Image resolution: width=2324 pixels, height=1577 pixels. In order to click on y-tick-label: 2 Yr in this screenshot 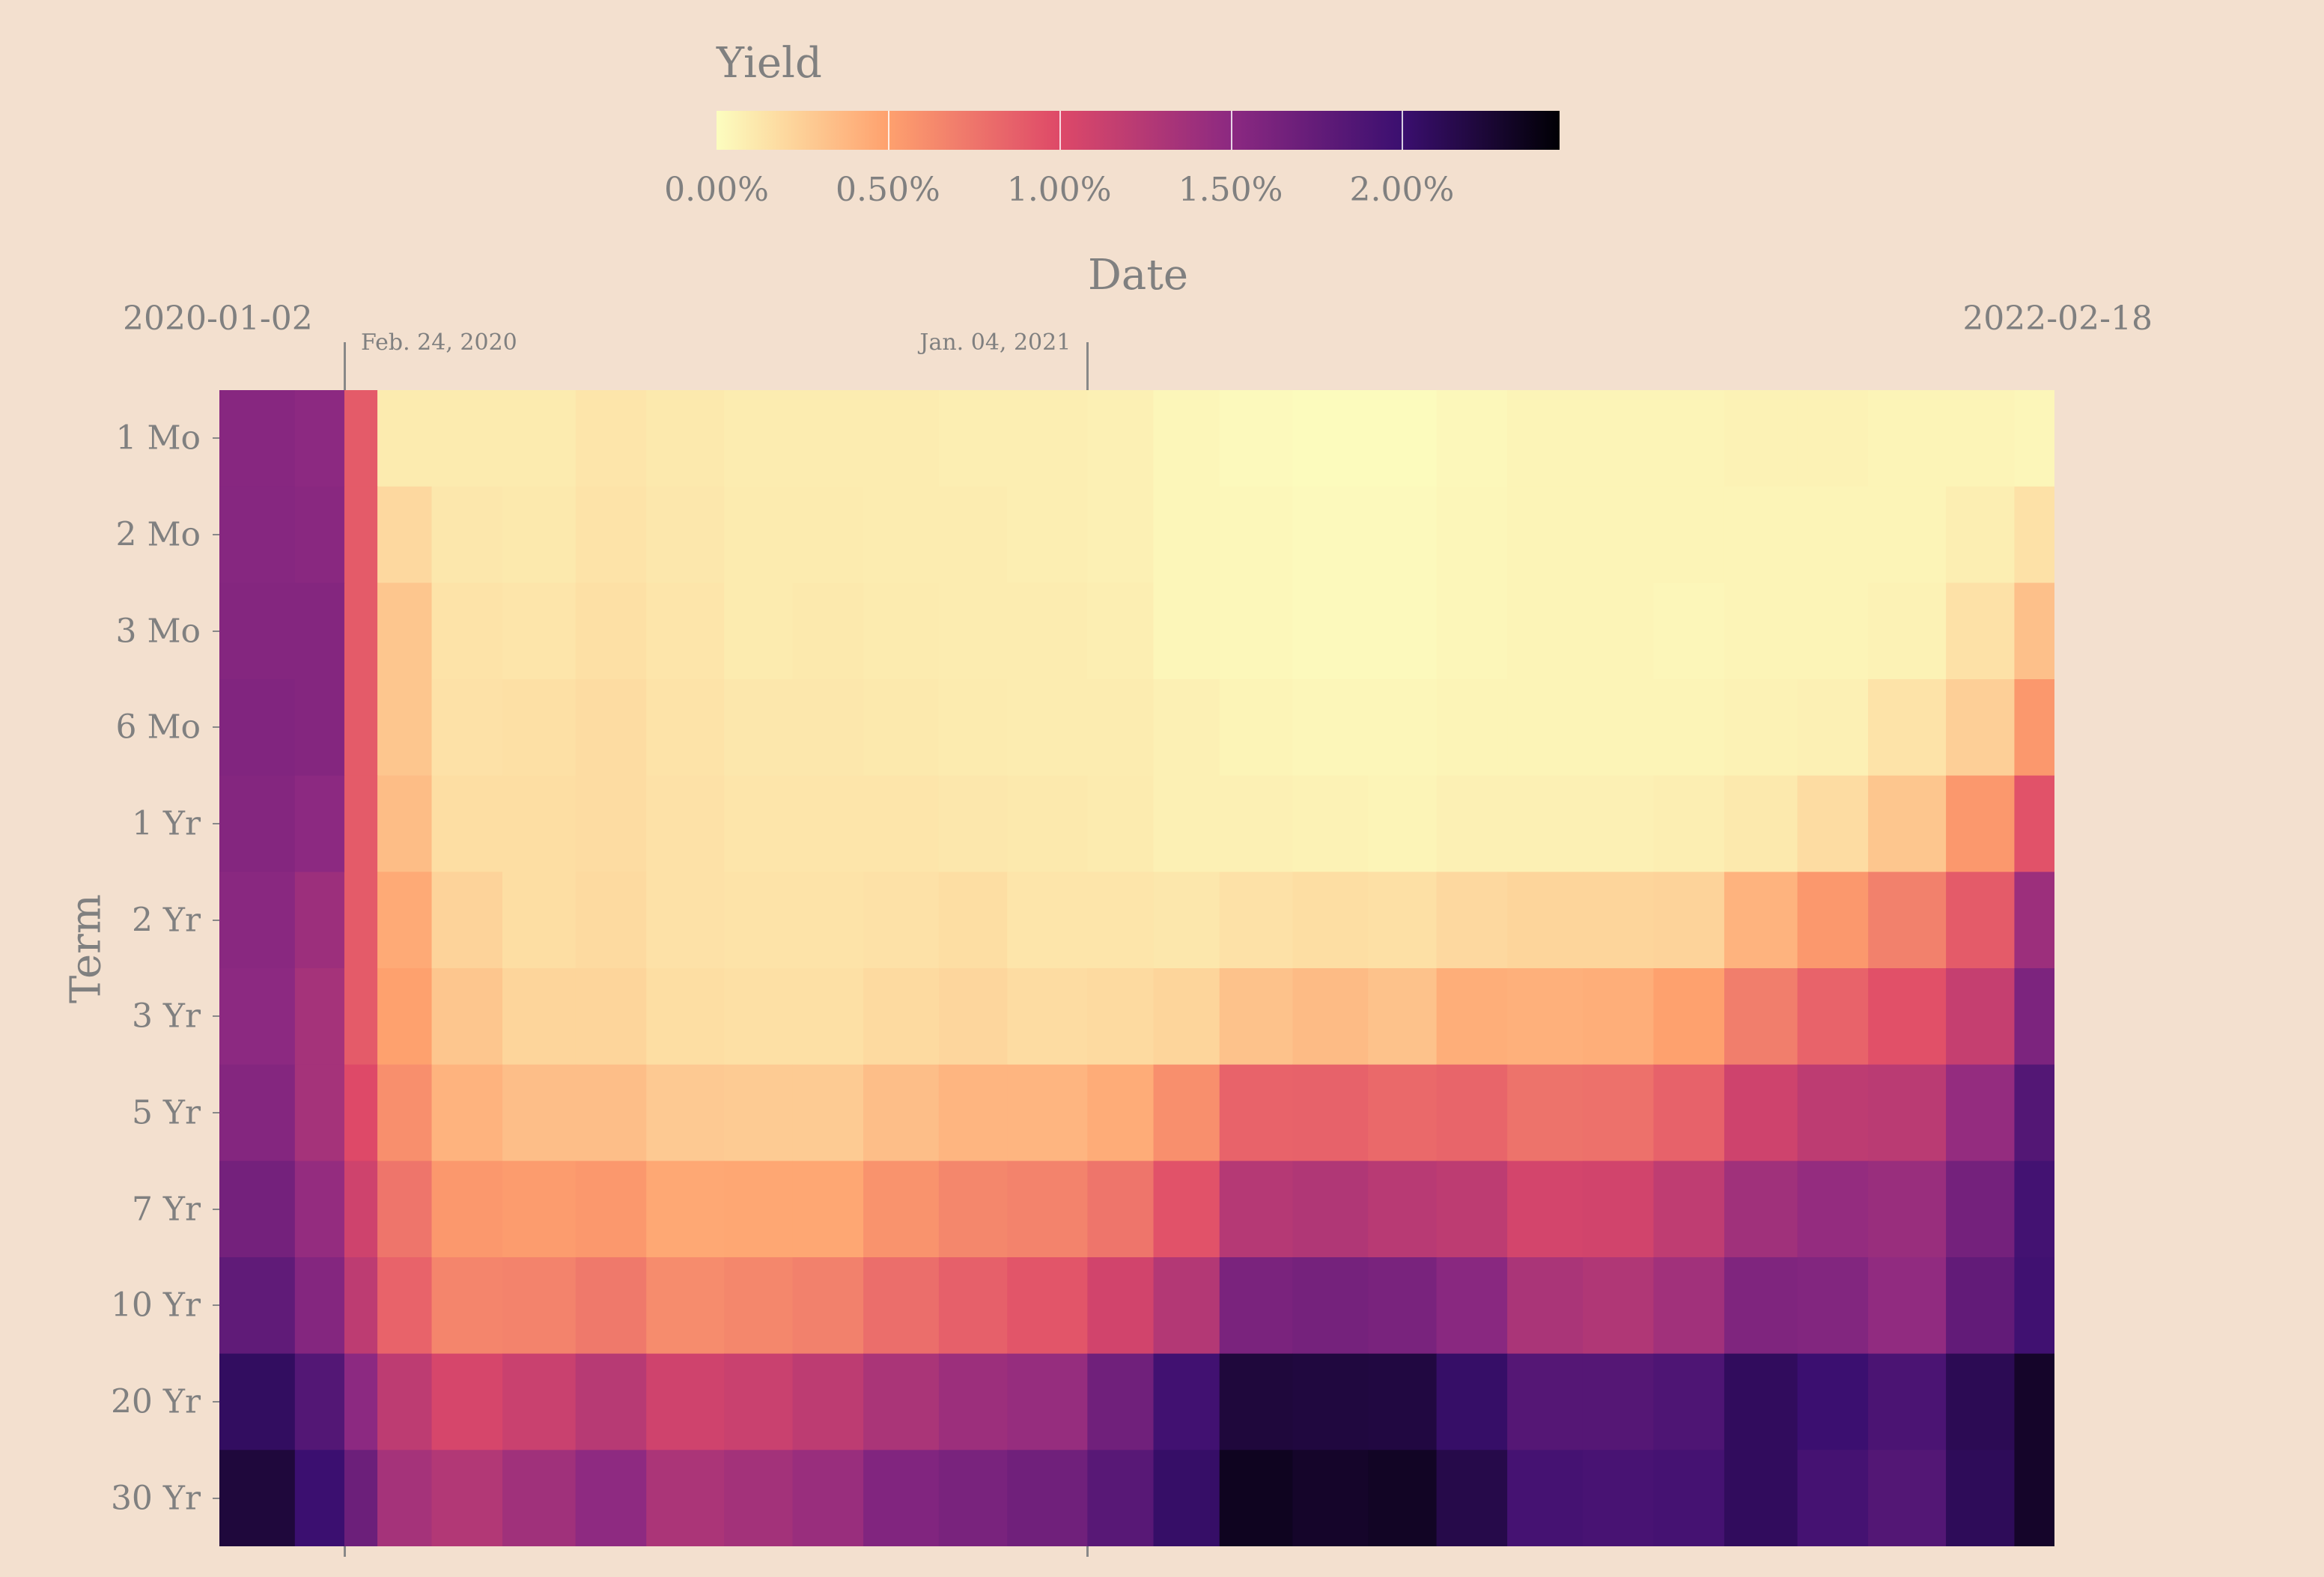, I will do `click(166, 920)`.